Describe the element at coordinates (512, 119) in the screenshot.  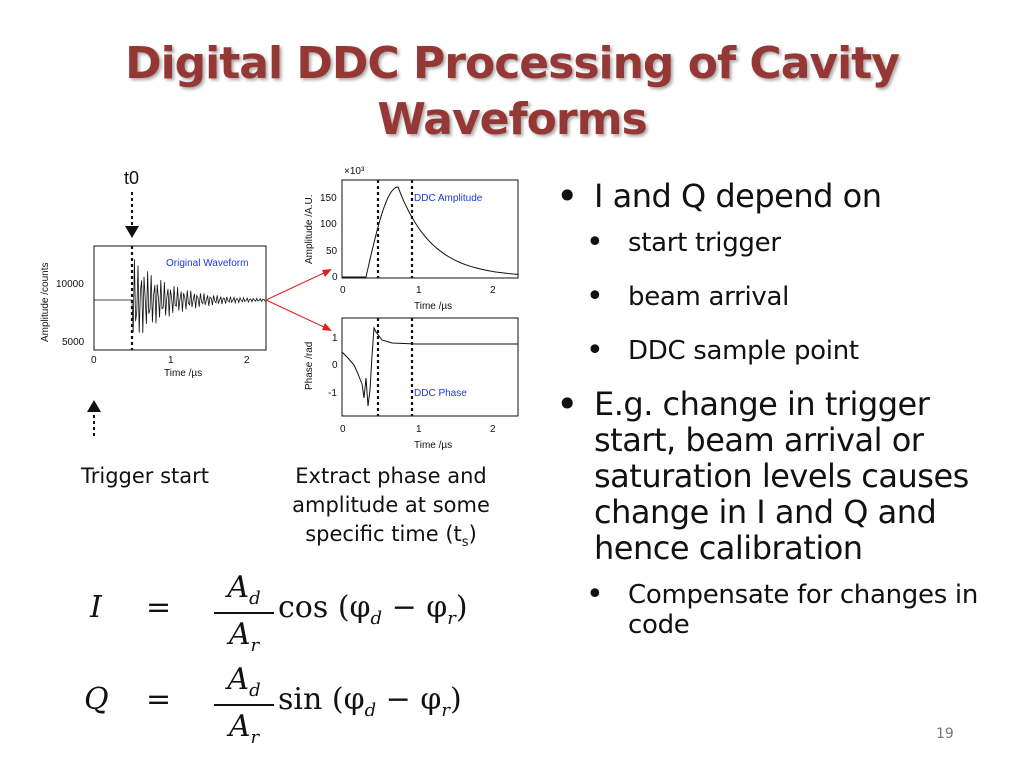
I see `title-line-2: Waveforms` at that location.